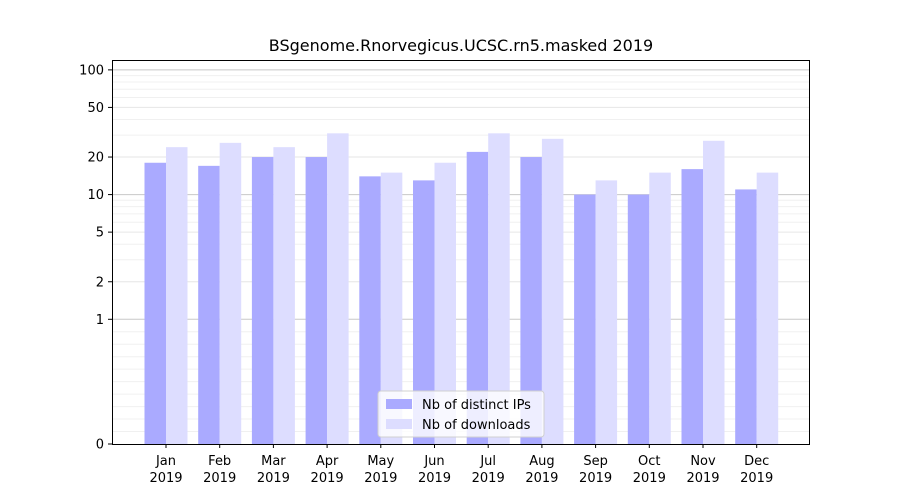  What do you see at coordinates (100, 282) in the screenshot?
I see `y-tick-label: 2` at bounding box center [100, 282].